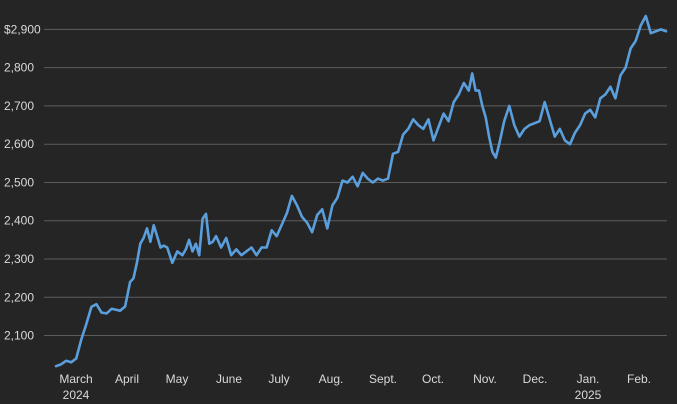  What do you see at coordinates (177, 379) in the screenshot?
I see `x-tick-label: May` at bounding box center [177, 379].